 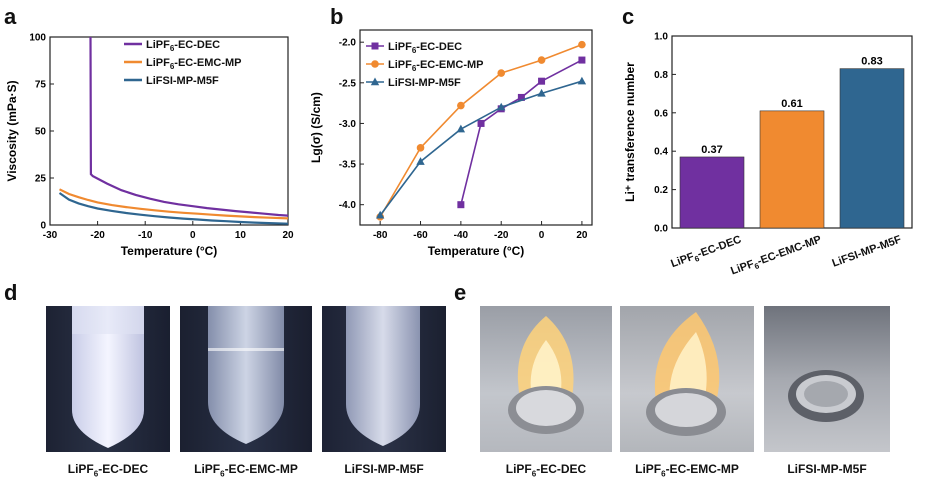 What do you see at coordinates (10, 16) in the screenshot?
I see `panel-letter-a: a` at bounding box center [10, 16].